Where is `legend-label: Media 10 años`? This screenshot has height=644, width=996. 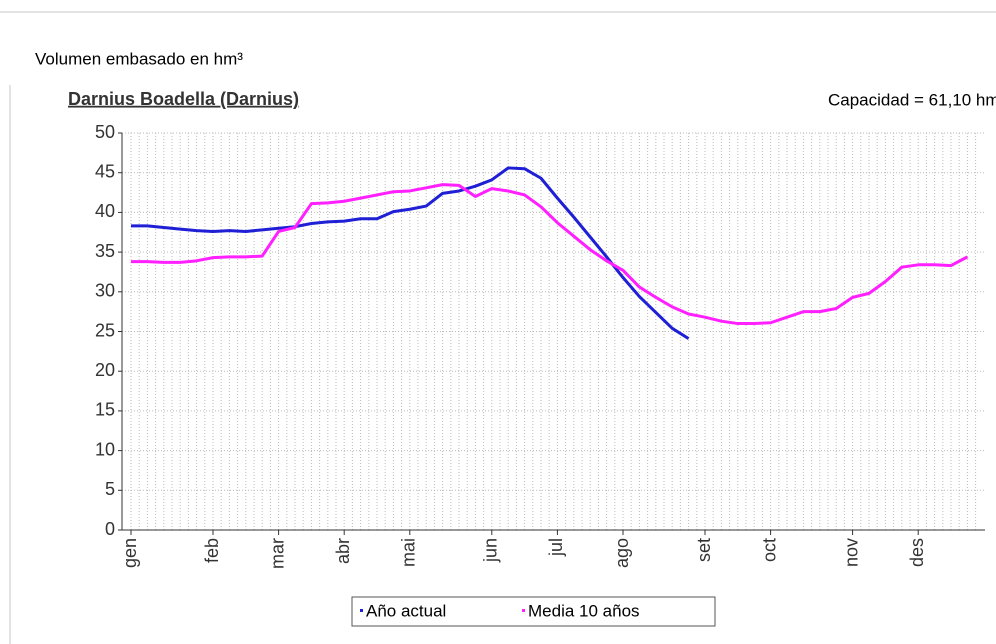
legend-label: Media 10 años is located at coordinates (584, 610).